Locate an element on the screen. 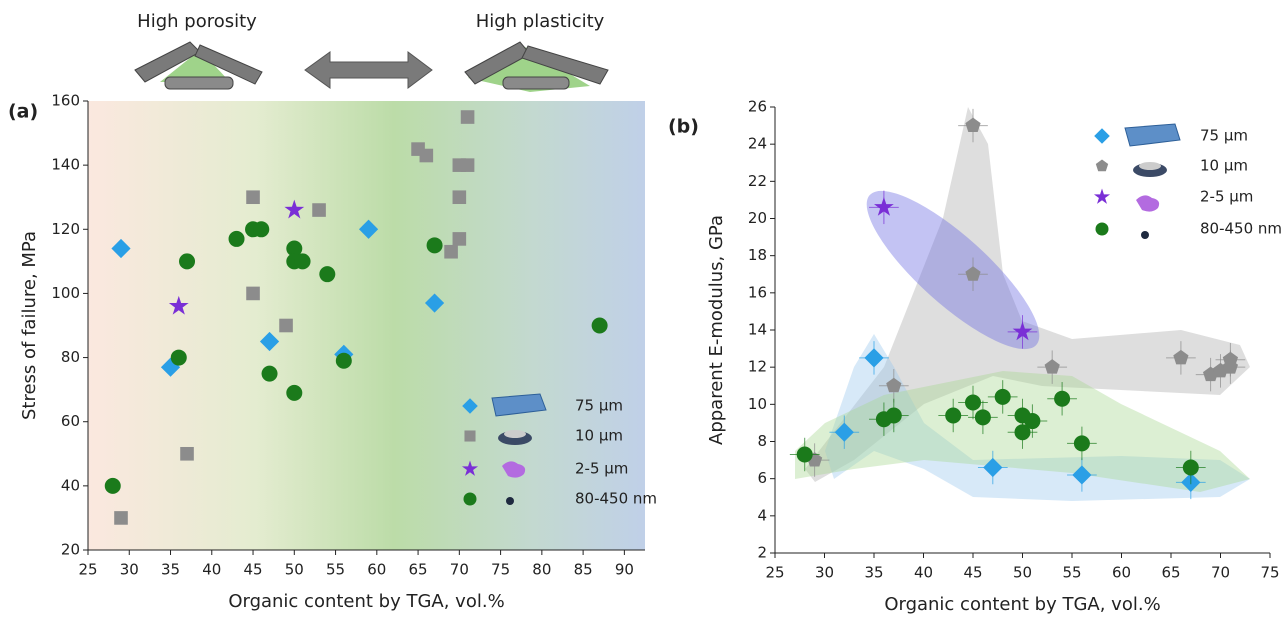 This screenshot has height=621, width=1283. y-tick-label: 80 is located at coordinates (70, 357).